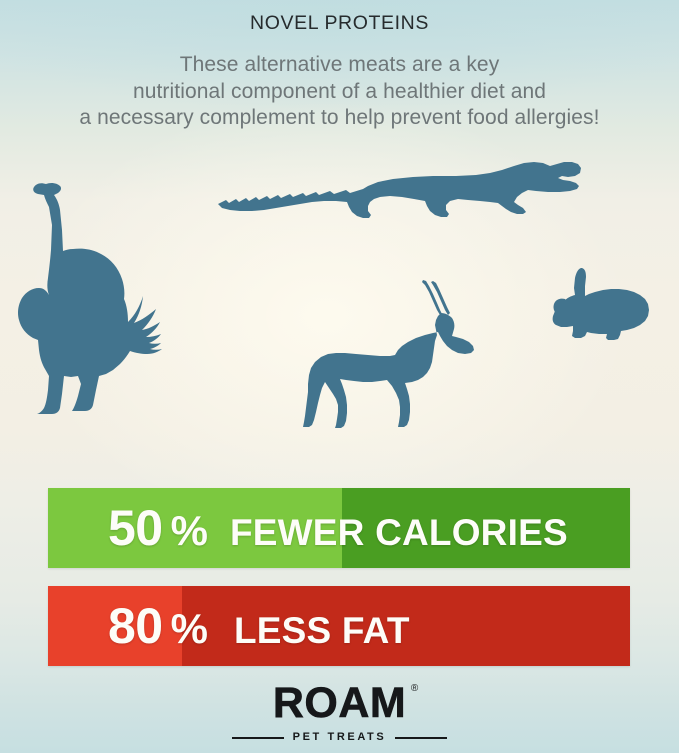 This screenshot has height=753, width=679. Describe the element at coordinates (387, 355) in the screenshot. I see `gazelle-icon` at that location.